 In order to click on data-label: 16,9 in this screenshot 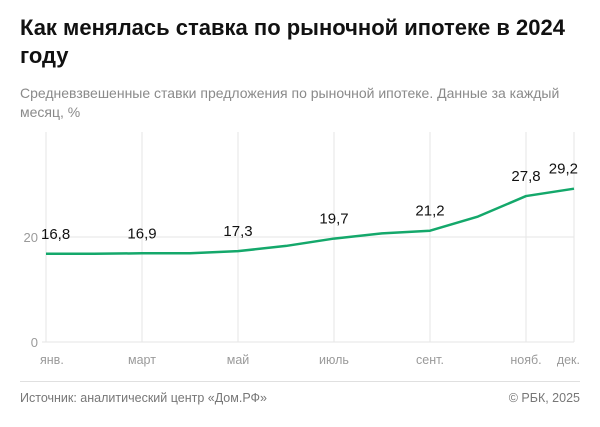, I will do `click(141, 233)`.